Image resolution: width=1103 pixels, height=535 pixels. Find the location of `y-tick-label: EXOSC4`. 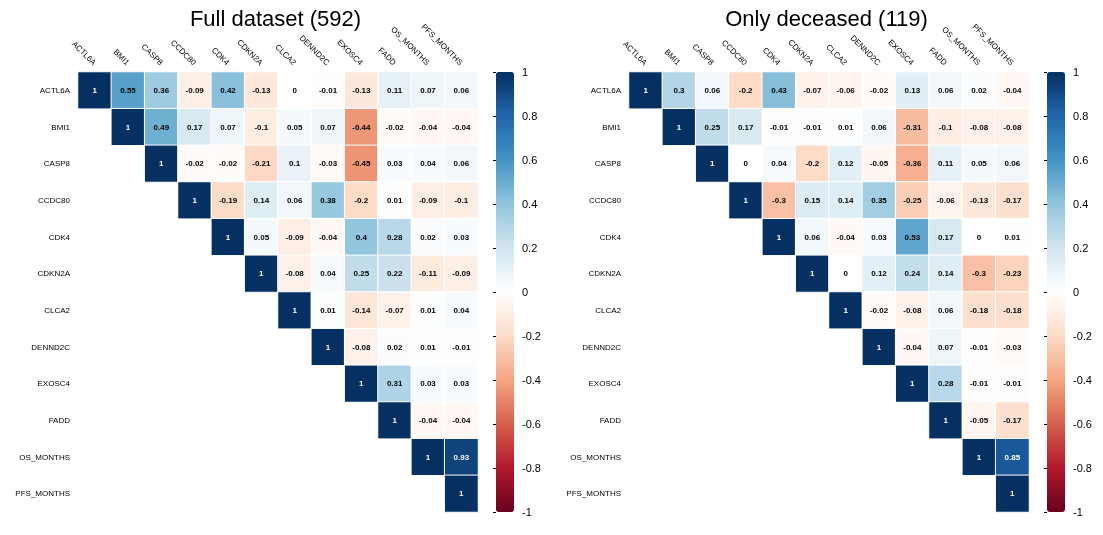

y-tick-label: EXOSC4 is located at coordinates (605, 384).